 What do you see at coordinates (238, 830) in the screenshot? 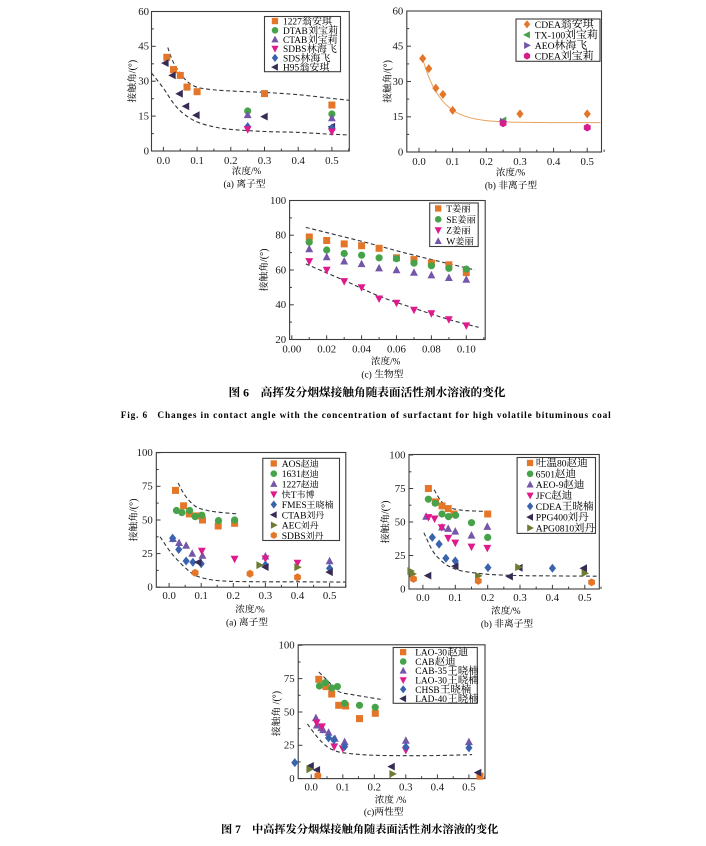
I see `svg-text: 7` at bounding box center [238, 830].